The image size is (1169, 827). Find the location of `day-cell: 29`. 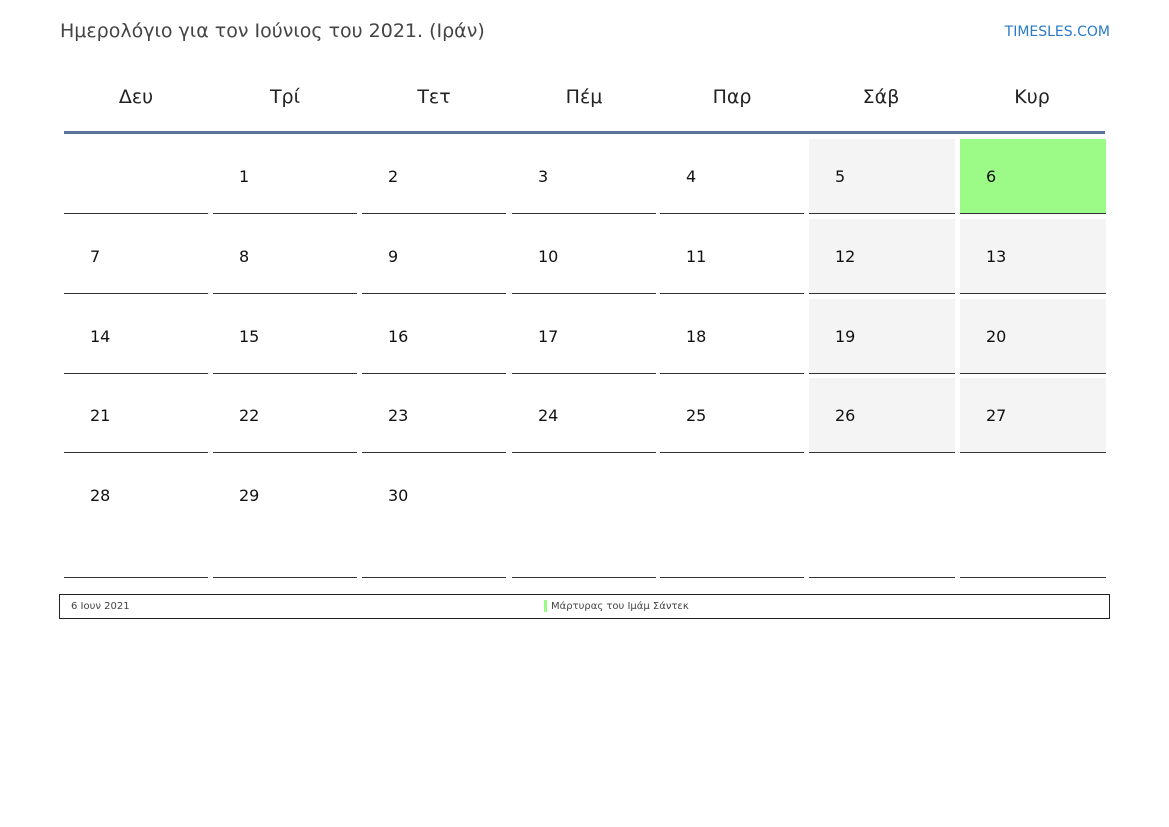

day-cell: 29 is located at coordinates (285, 518).